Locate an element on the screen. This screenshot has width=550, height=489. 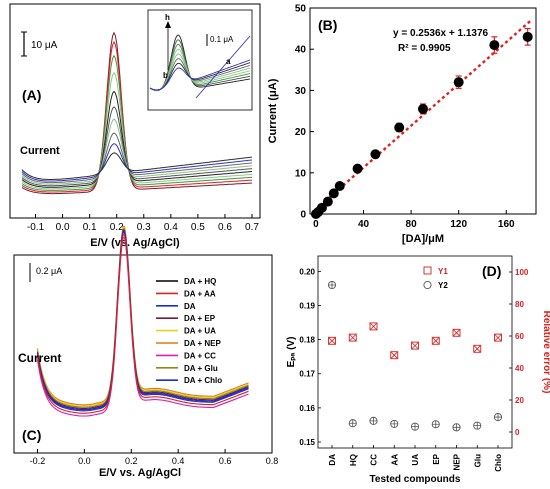
panel-c-legend-label: DA + HQ is located at coordinates (200, 281).